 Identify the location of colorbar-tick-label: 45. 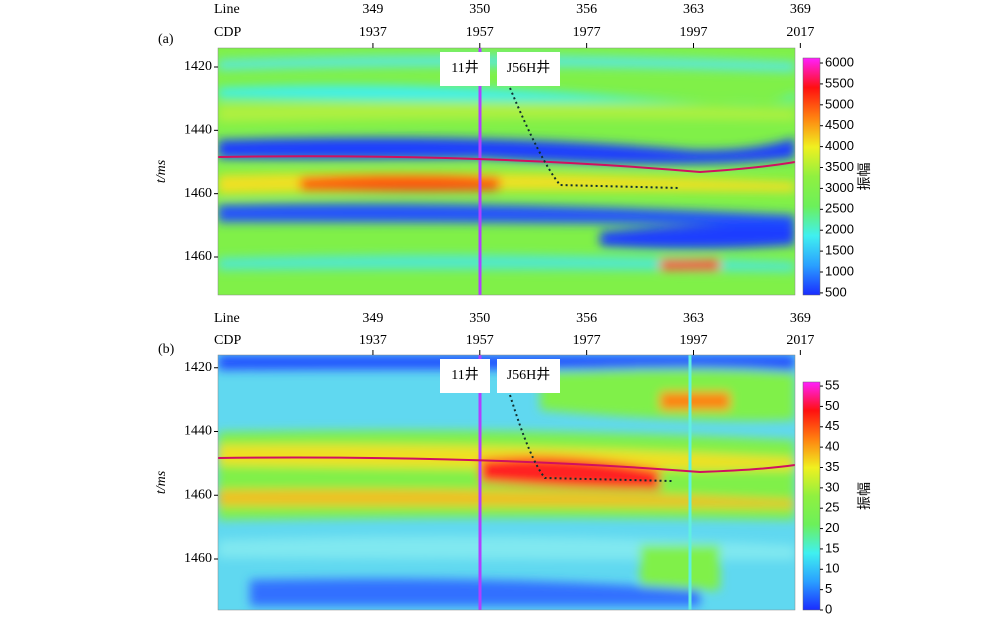
(832, 425).